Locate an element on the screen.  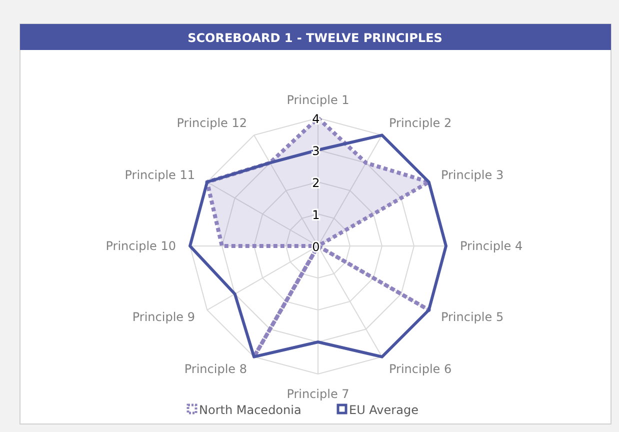
spoke-label: Principle 1 is located at coordinates (318, 100).